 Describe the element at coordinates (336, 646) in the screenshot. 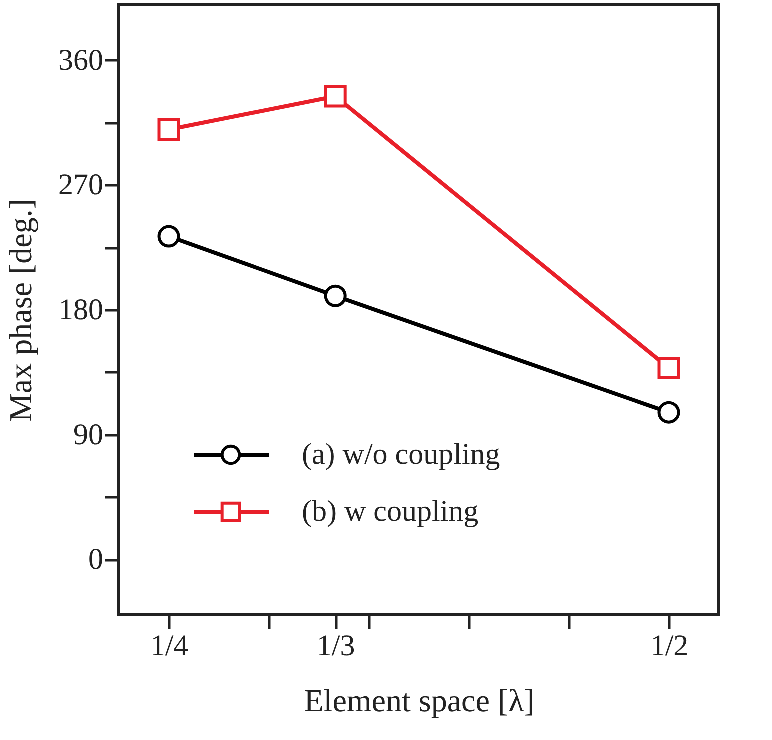

I see `x-tick-label: 1/3` at that location.